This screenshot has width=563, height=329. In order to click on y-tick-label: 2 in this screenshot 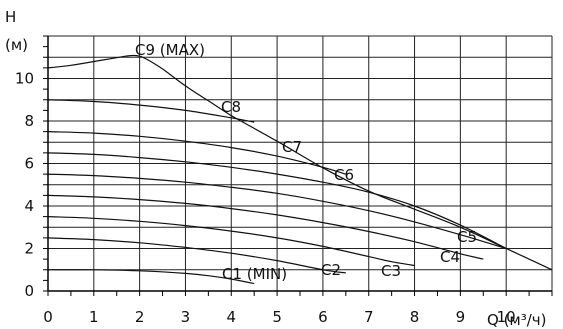, I will do `click(29, 249)`.